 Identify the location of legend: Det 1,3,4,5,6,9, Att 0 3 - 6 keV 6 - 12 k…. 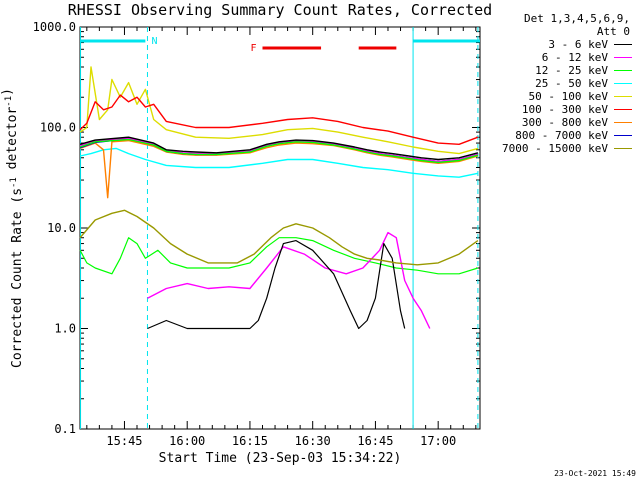
(561, 83).